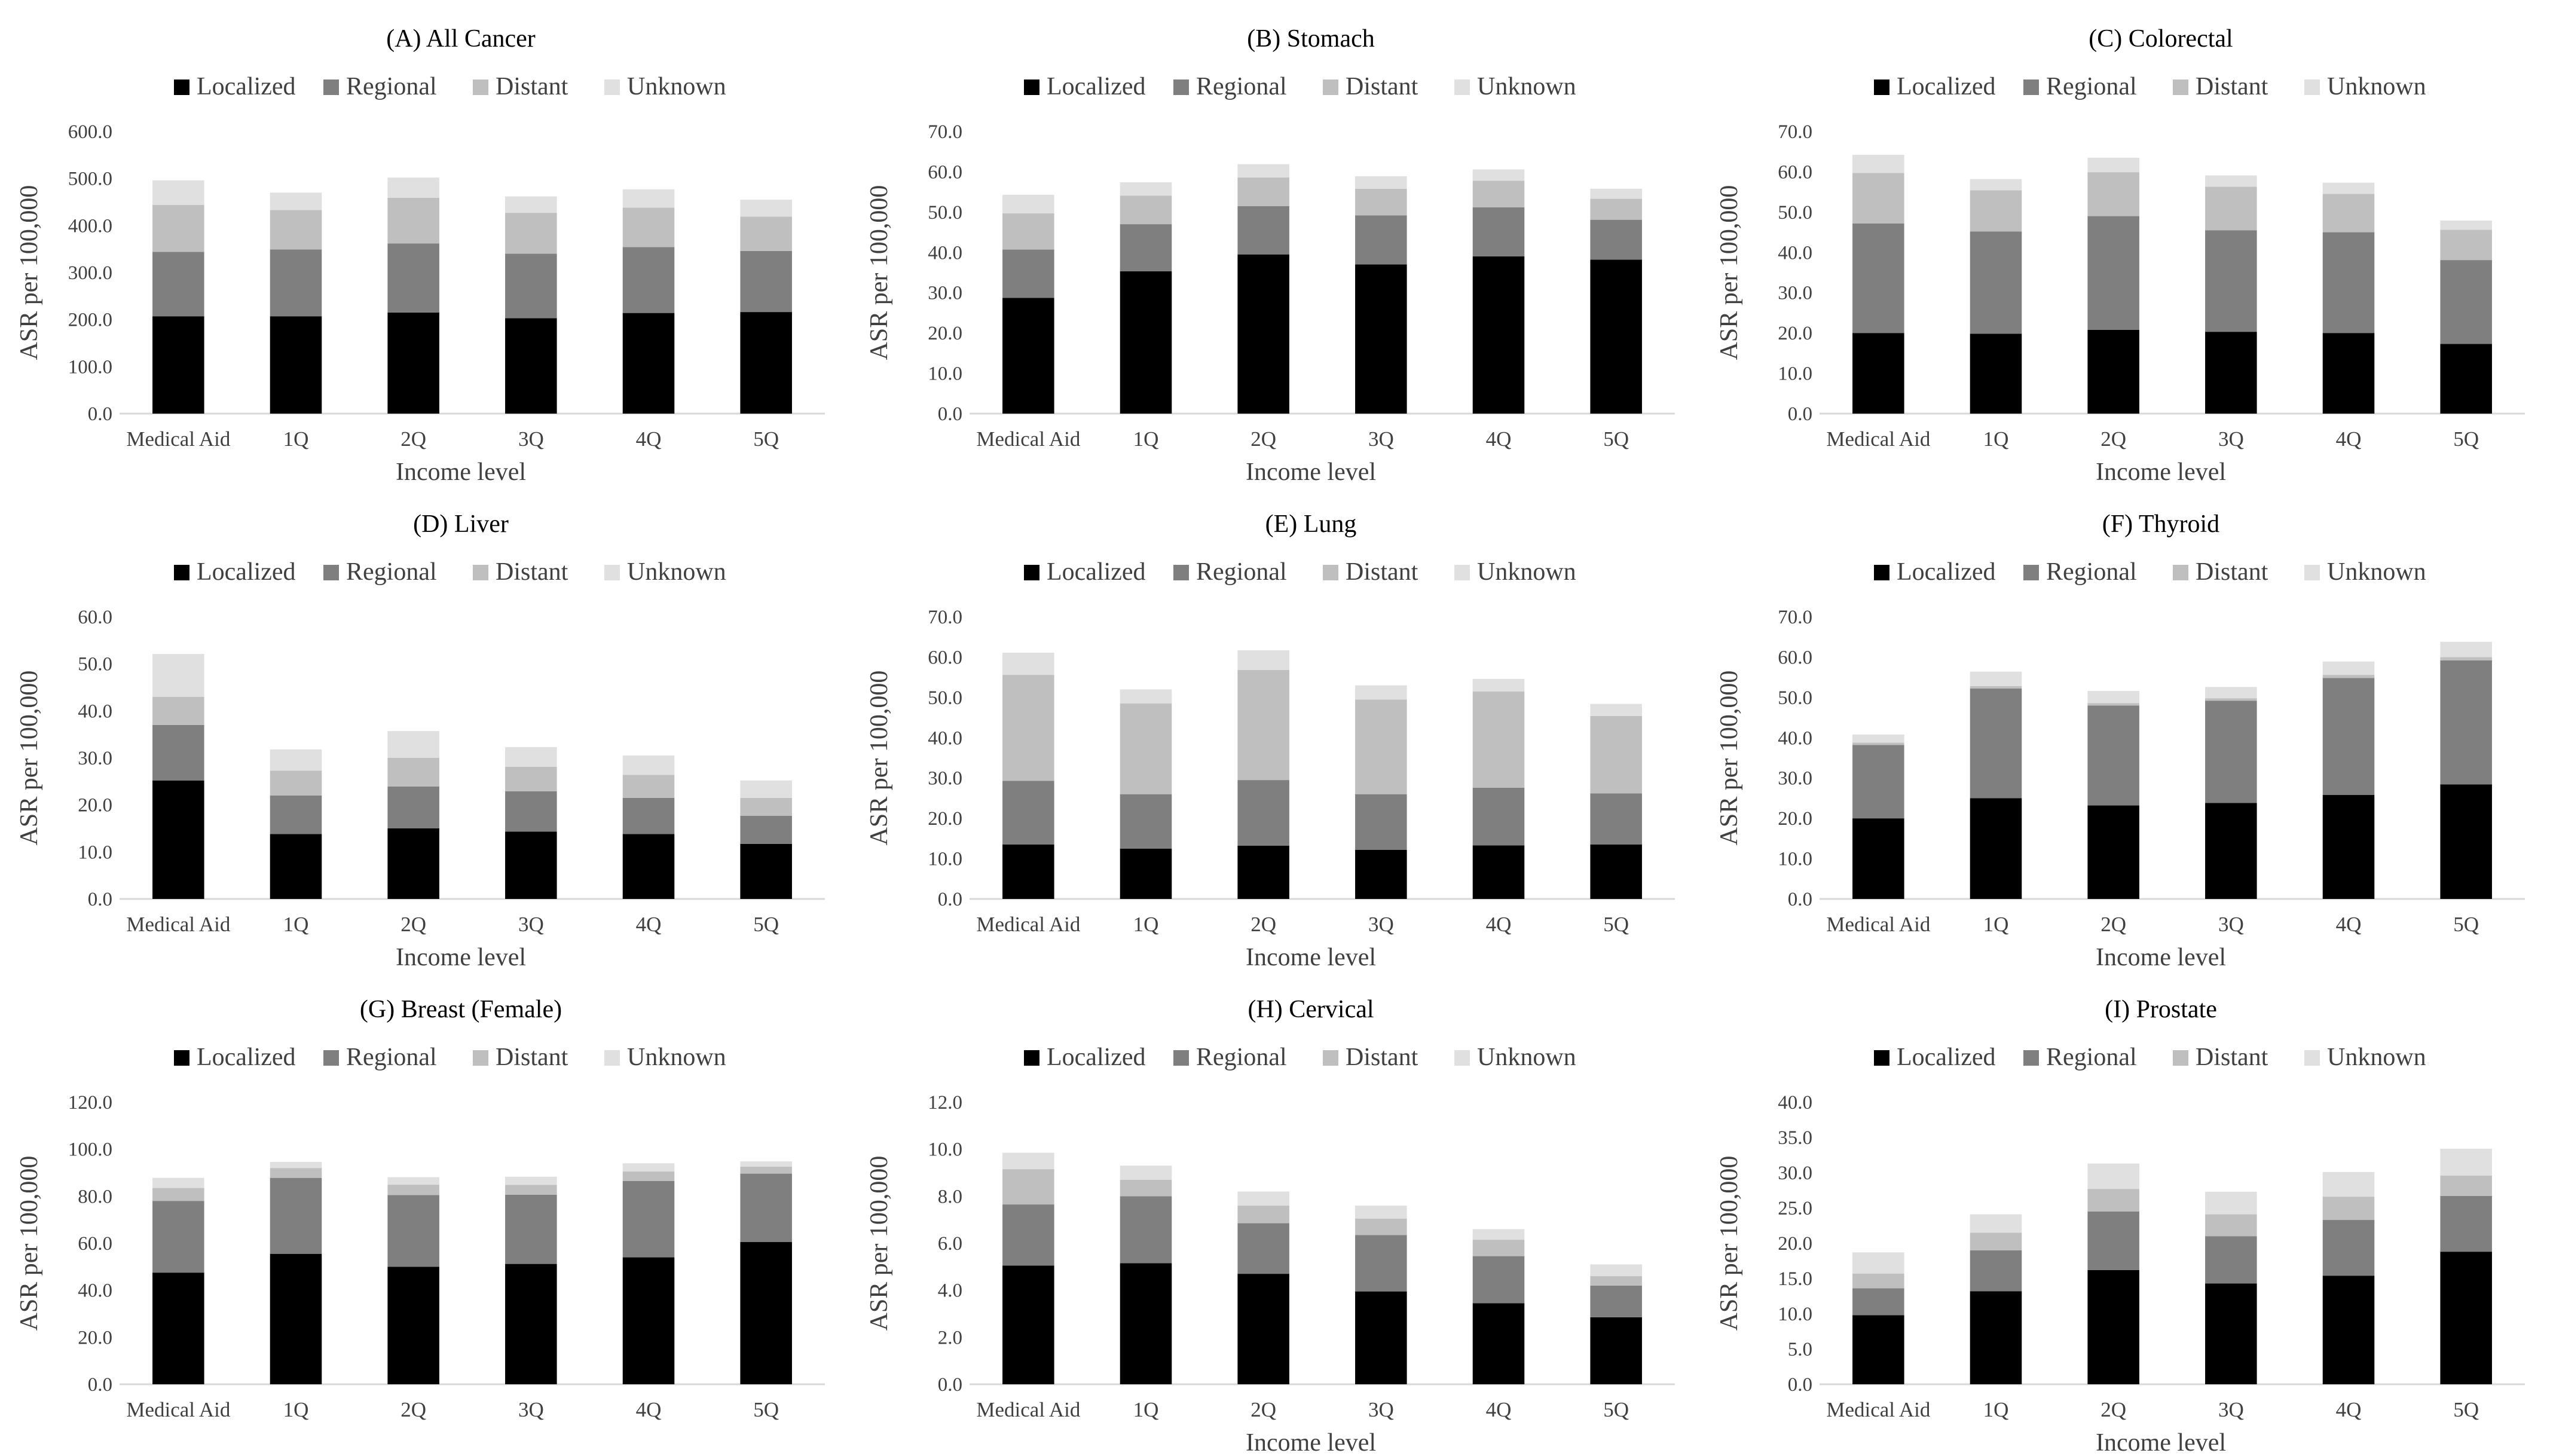 Image resolution: width=2550 pixels, height=1456 pixels. Describe the element at coordinates (2161, 957) in the screenshot. I see `x-axis-label-f: Income level` at that location.